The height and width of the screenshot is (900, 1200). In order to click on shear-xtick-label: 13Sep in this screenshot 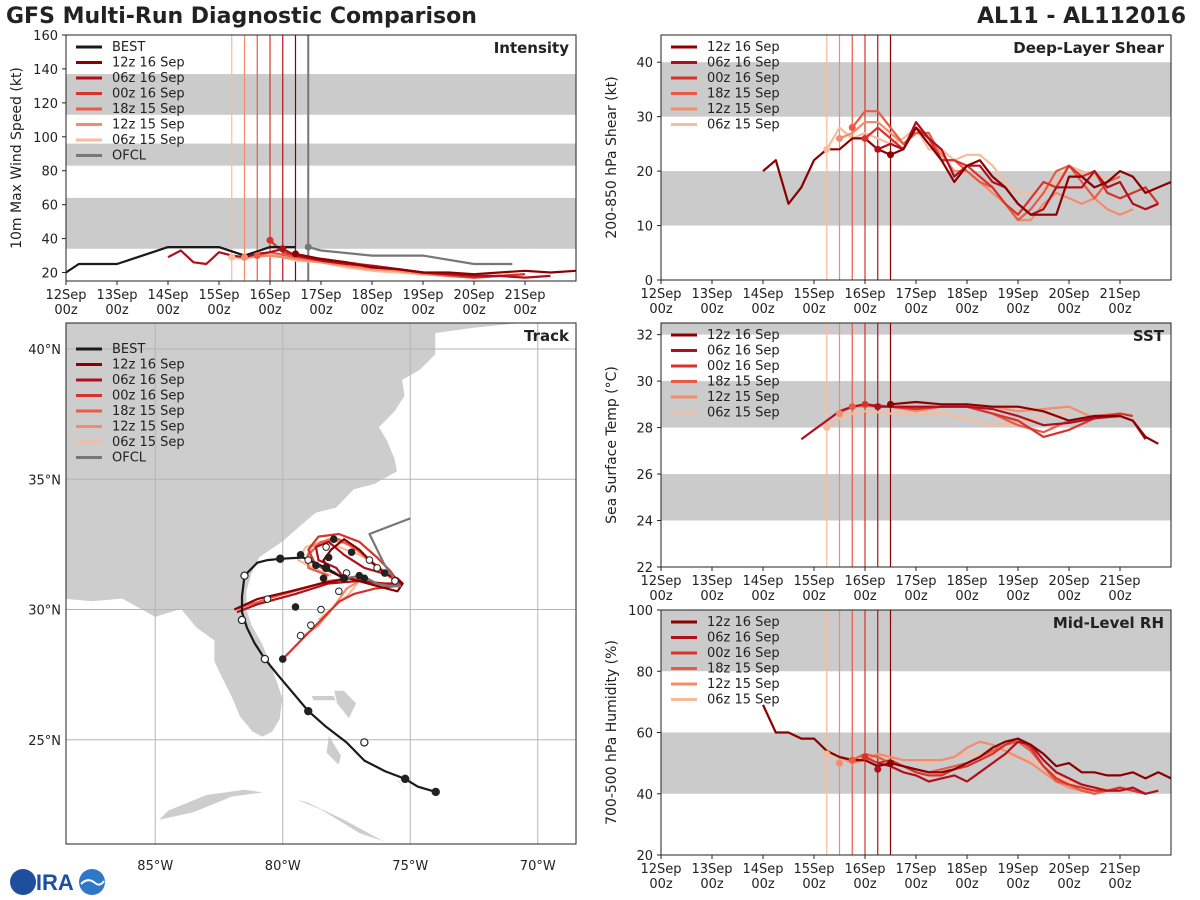, I will do `click(711, 294)`.